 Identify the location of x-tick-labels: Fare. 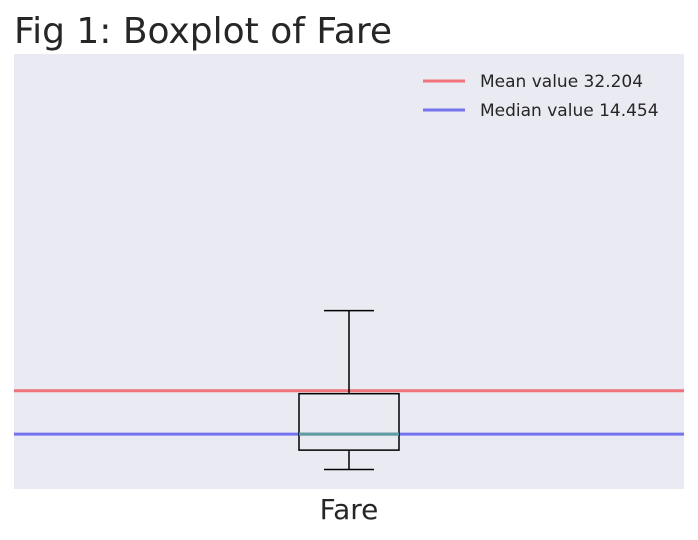
(349, 509).